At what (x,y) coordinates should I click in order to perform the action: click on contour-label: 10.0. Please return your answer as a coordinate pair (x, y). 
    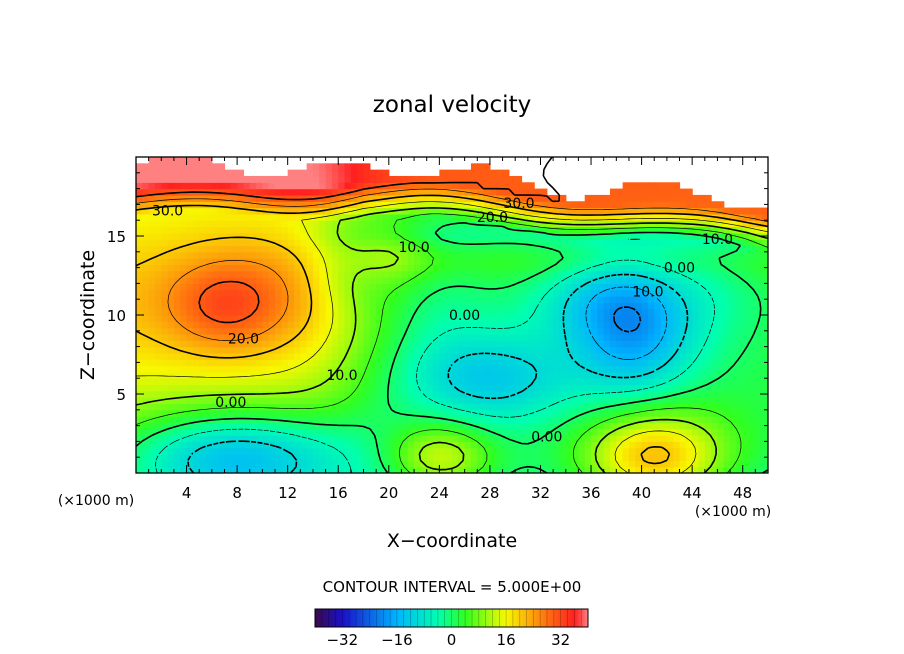
    Looking at the image, I should click on (341, 376).